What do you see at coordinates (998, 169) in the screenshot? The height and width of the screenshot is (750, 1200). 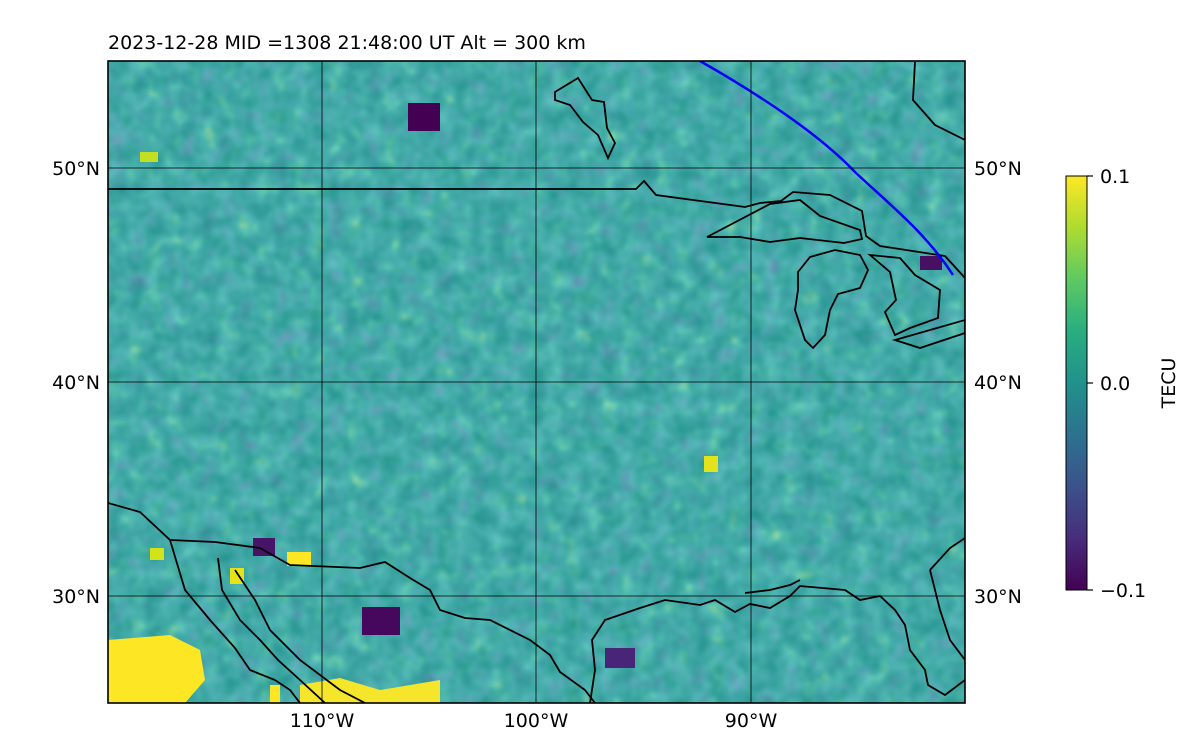 I see `lat-label-right: 50°N` at bounding box center [998, 169].